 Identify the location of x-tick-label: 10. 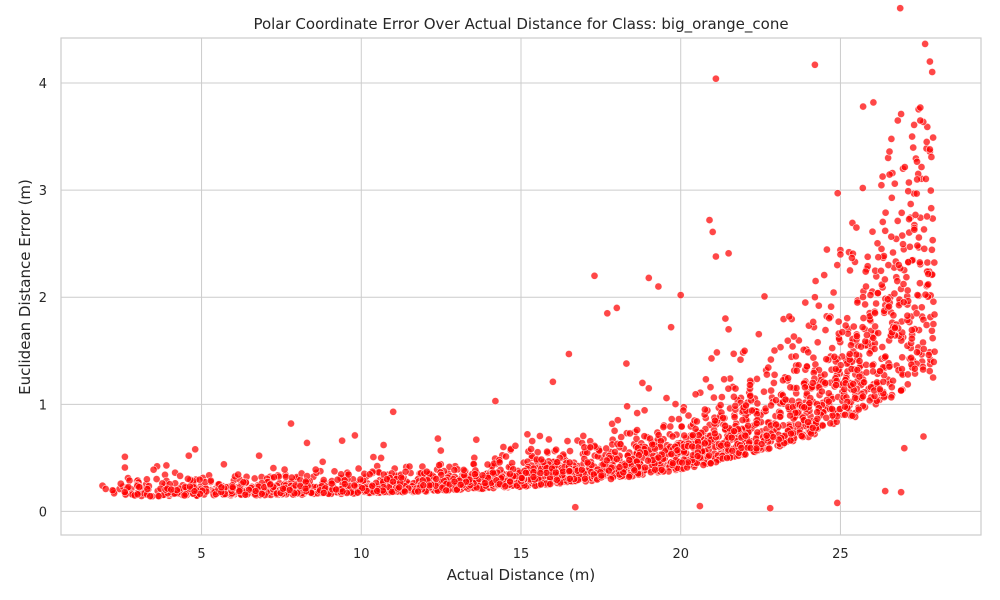
(361, 554).